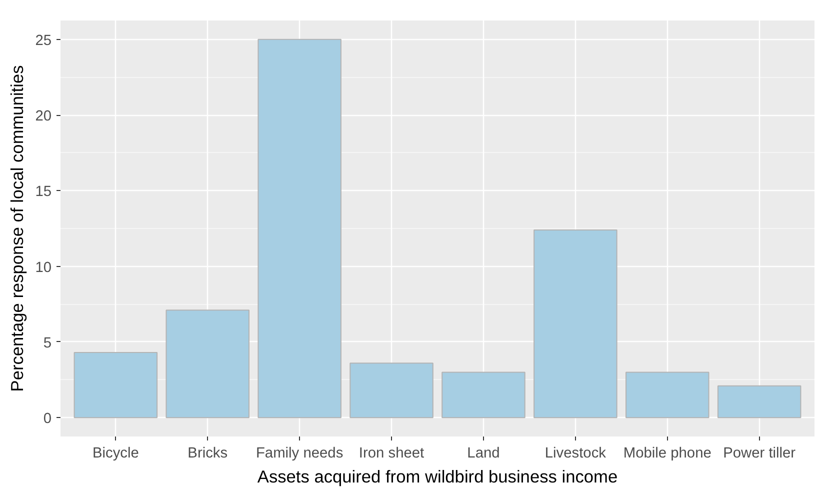  Describe the element at coordinates (208, 454) in the screenshot. I see `x-tick-label: Bricks` at that location.